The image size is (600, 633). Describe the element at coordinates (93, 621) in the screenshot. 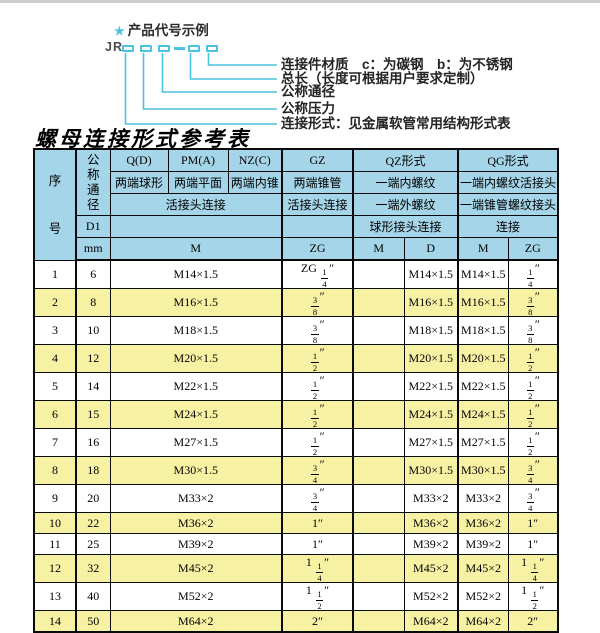

I see `cell-dn: 50` at that location.